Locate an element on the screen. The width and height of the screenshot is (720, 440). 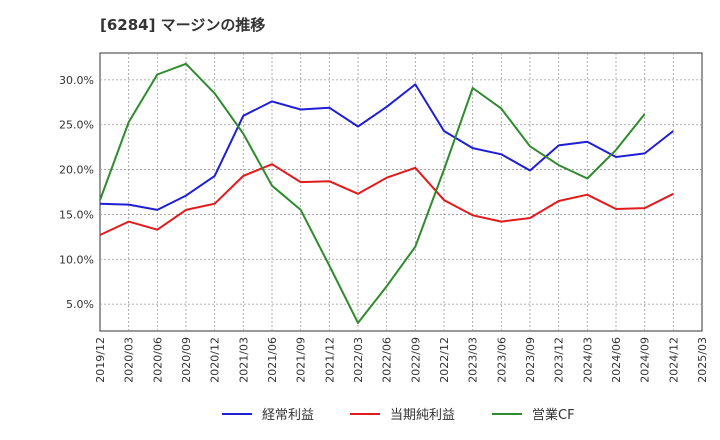
y-tick-label: 30.0% is located at coordinates (76, 80).